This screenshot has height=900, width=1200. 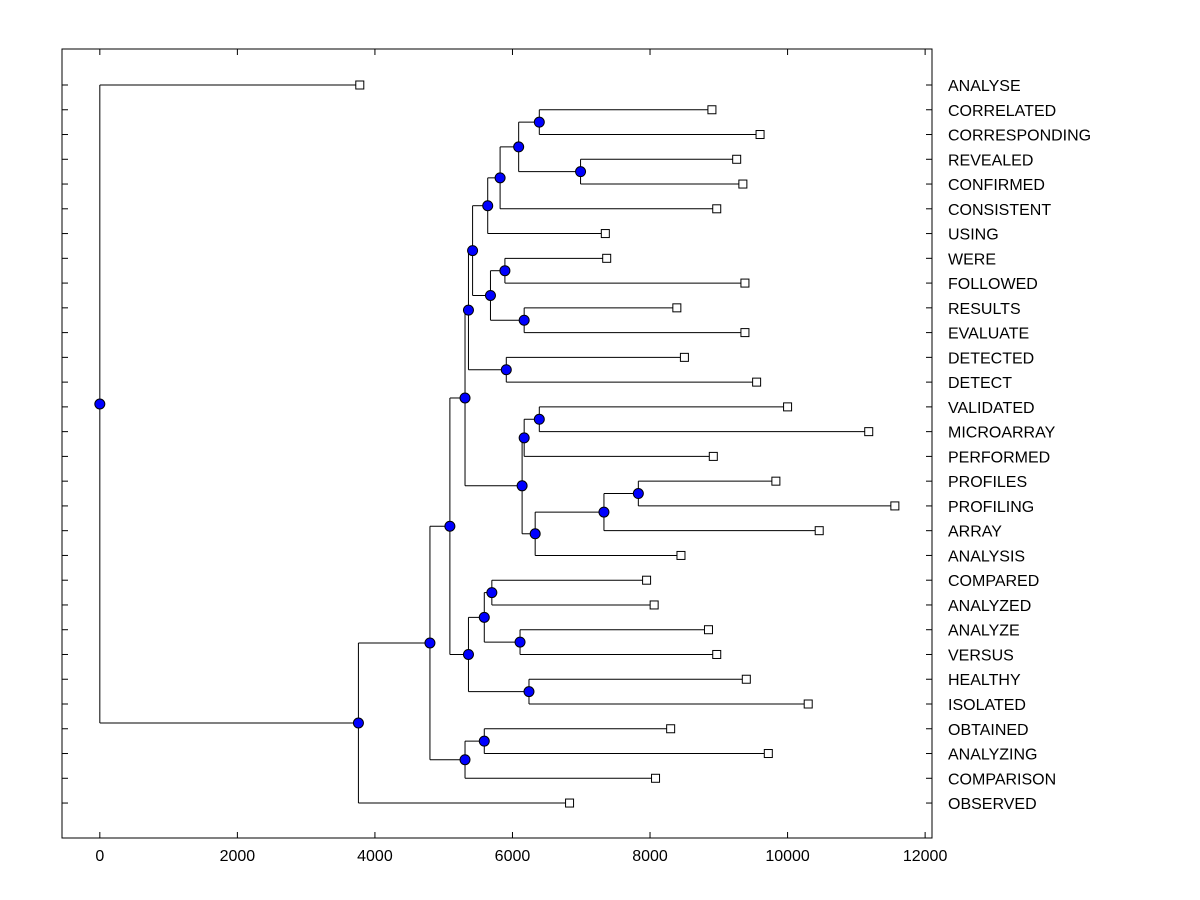 I want to click on x-tick-label: 2000, so click(x=238, y=856).